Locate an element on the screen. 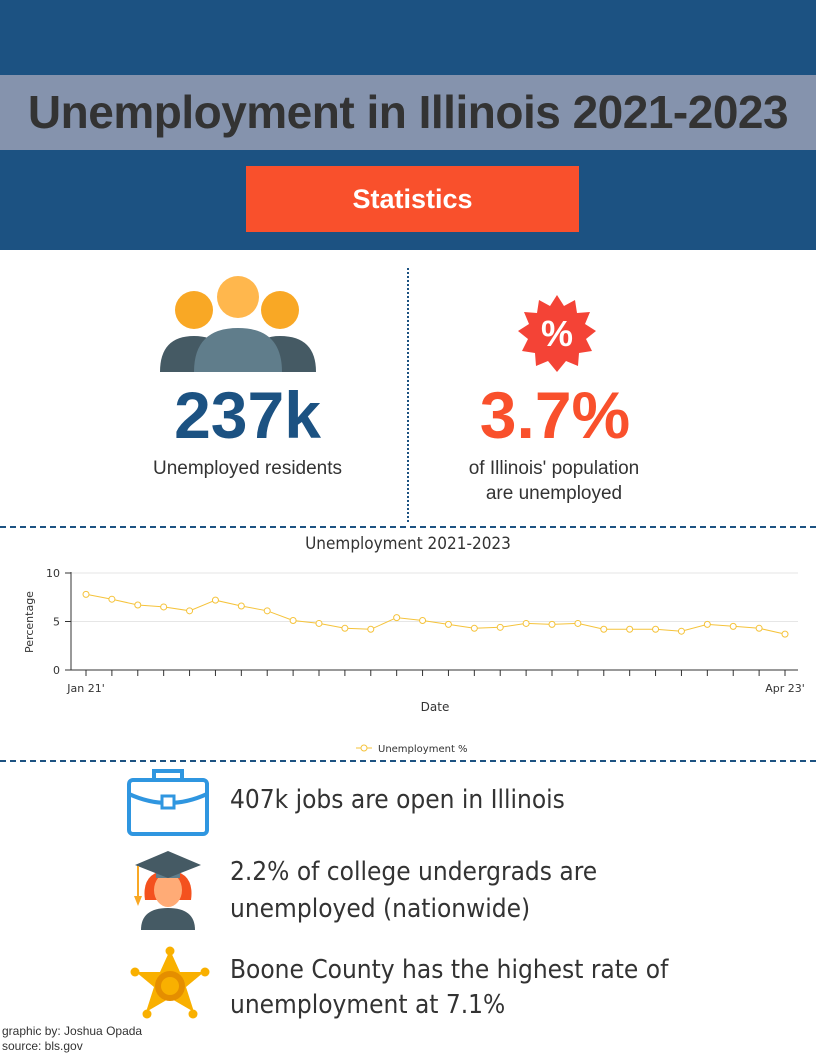  fact-college-line2: unemployed (nationwide) is located at coordinates (380, 909).